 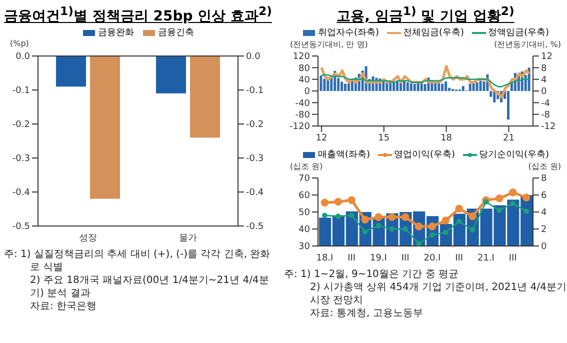 I want to click on legend-label: 매출액(좌축), so click(x=344, y=155).